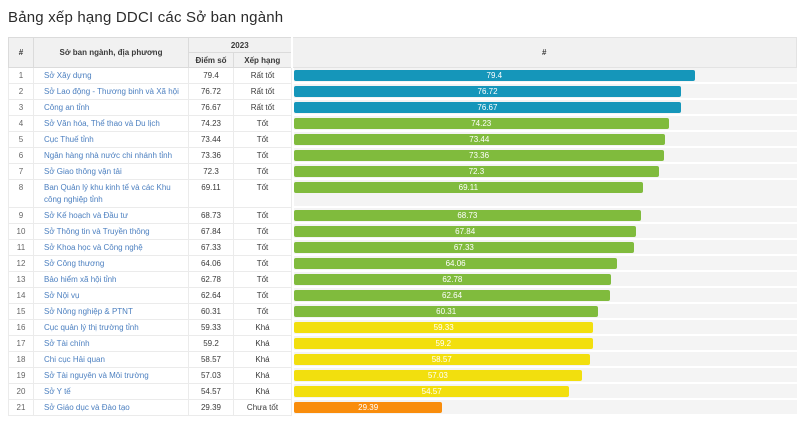 This screenshot has width=800, height=442. Describe the element at coordinates (21, 155) in the screenshot. I see `rank-cell: 6` at that location.